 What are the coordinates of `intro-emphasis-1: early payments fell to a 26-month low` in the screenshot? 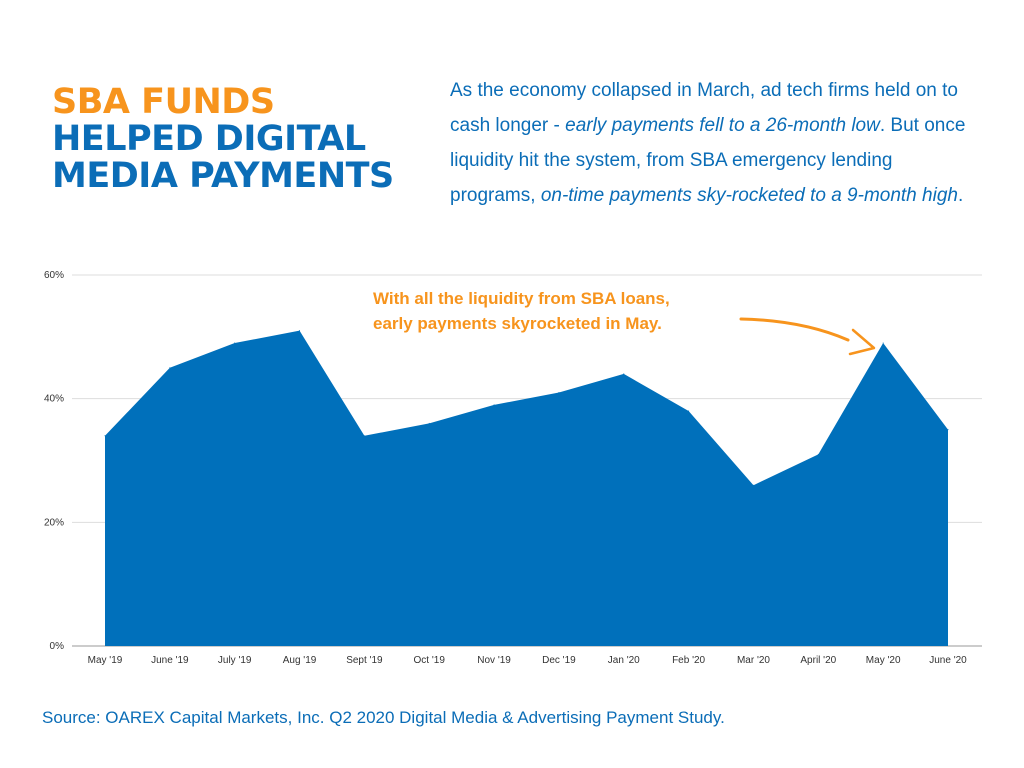 It's located at (722, 125).